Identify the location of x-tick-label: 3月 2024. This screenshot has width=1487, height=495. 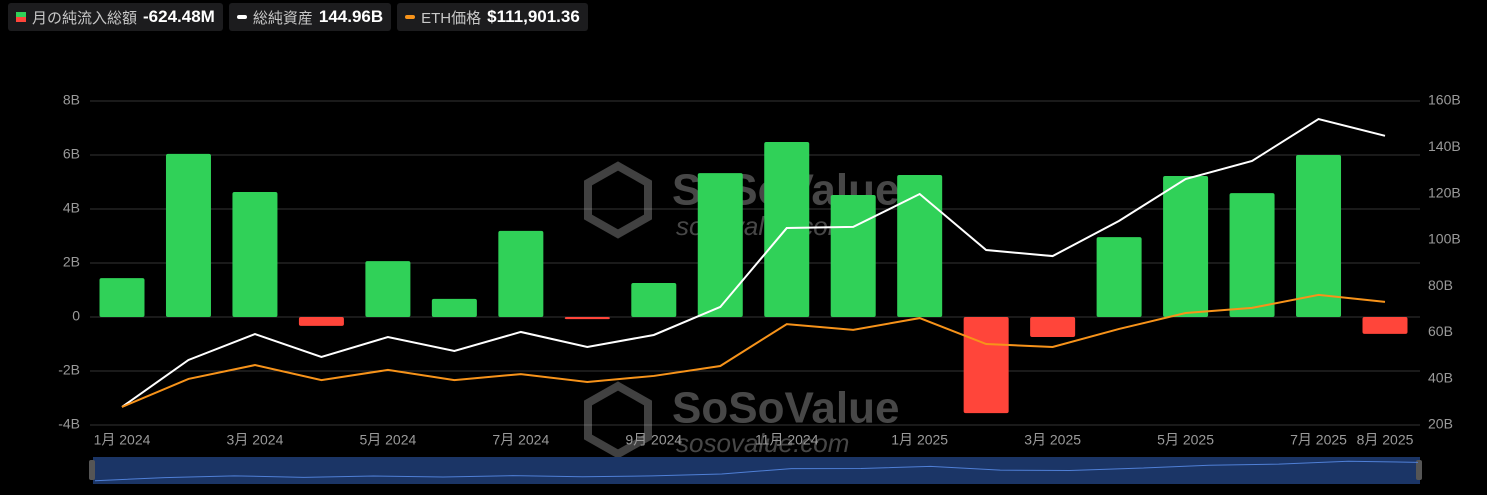
(255, 440).